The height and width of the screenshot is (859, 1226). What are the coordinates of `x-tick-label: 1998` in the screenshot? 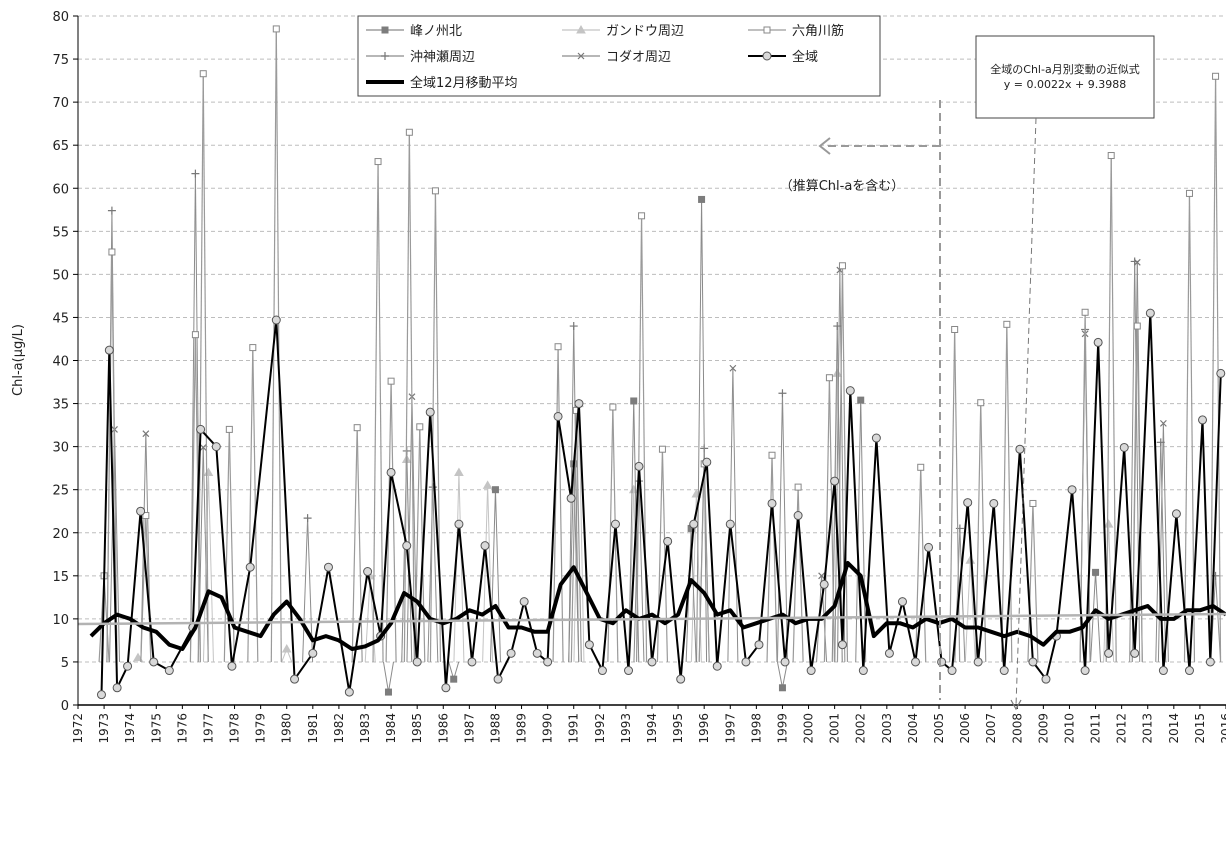 It's located at (756, 728).